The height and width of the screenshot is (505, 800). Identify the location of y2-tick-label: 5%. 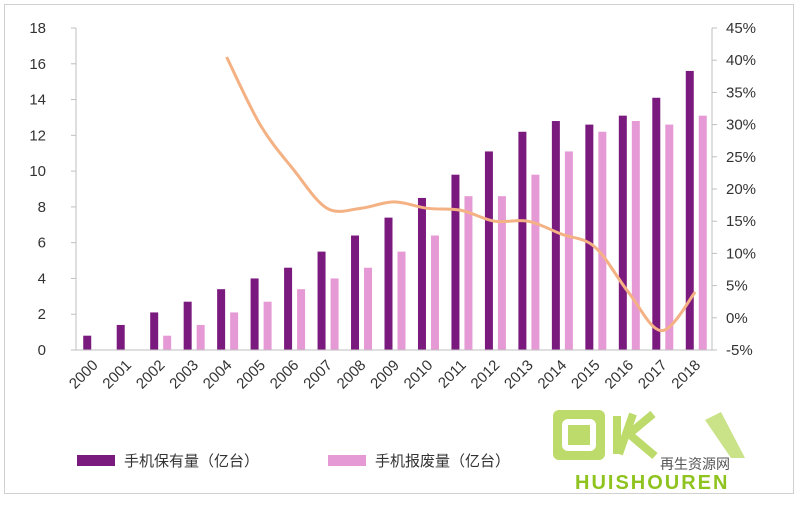
(737, 286).